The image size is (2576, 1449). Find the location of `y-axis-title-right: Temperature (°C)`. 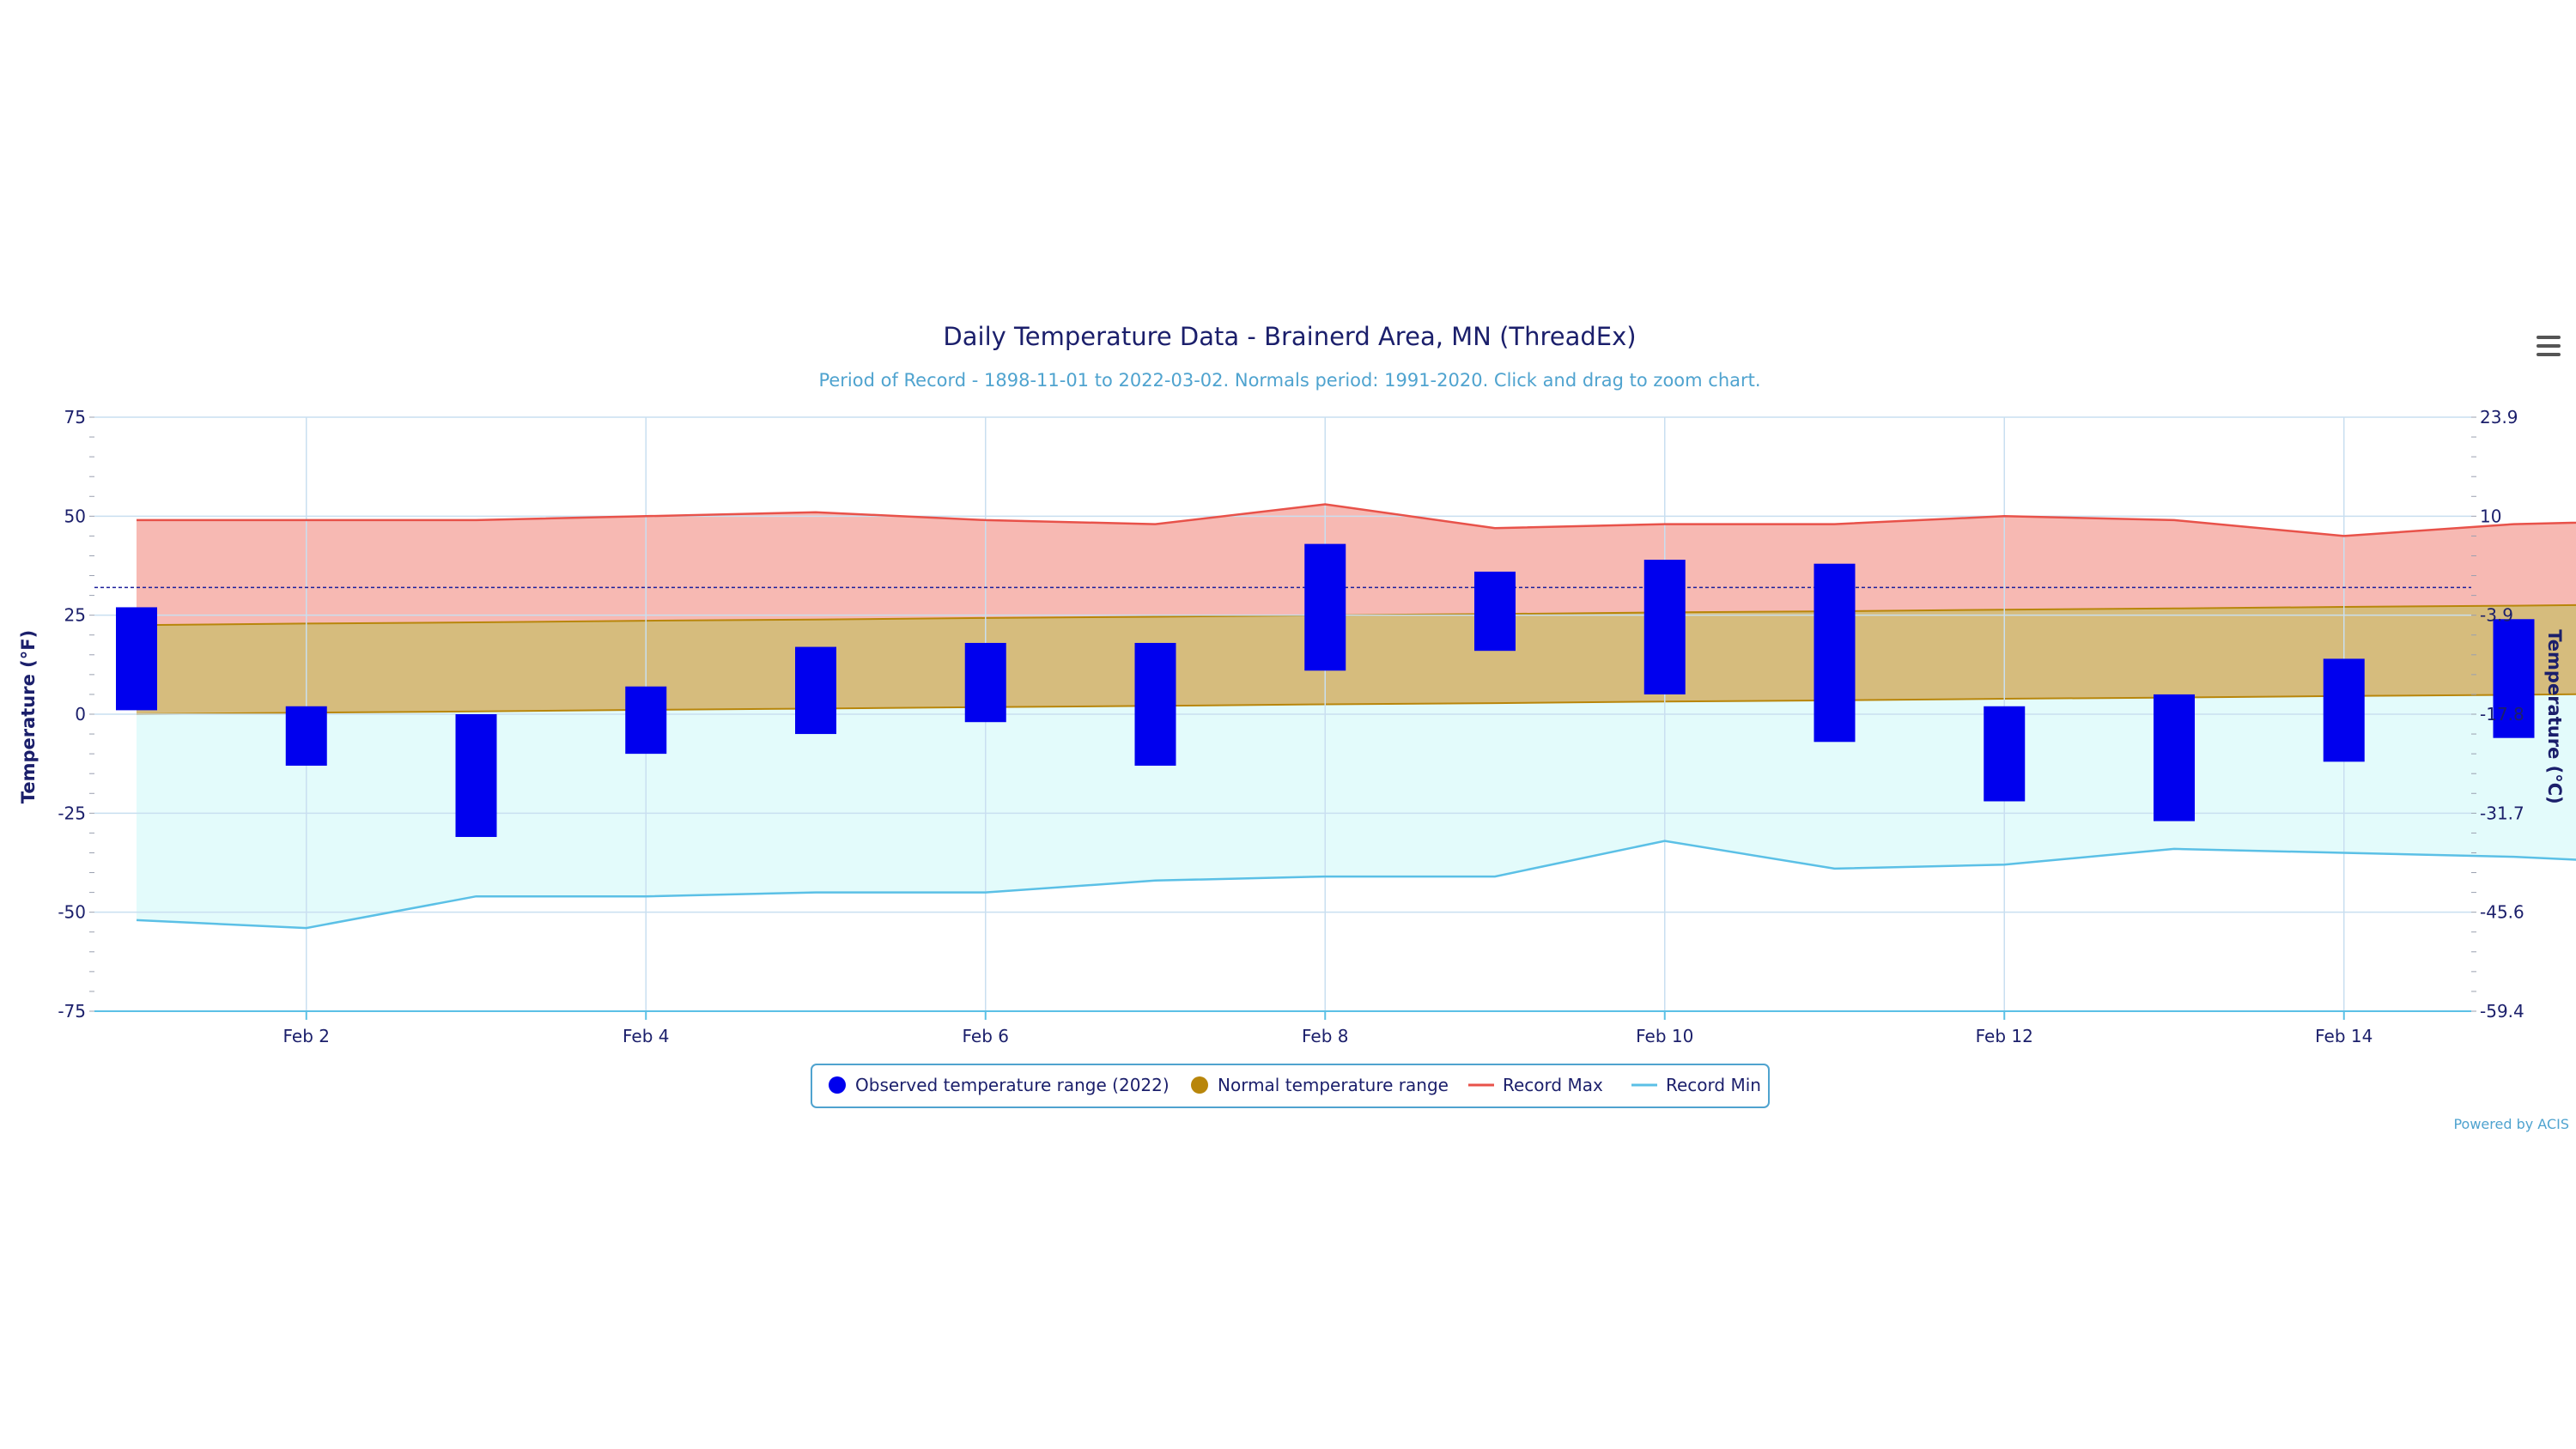

y-axis-title-right: Temperature (°C) is located at coordinates (2554, 716).